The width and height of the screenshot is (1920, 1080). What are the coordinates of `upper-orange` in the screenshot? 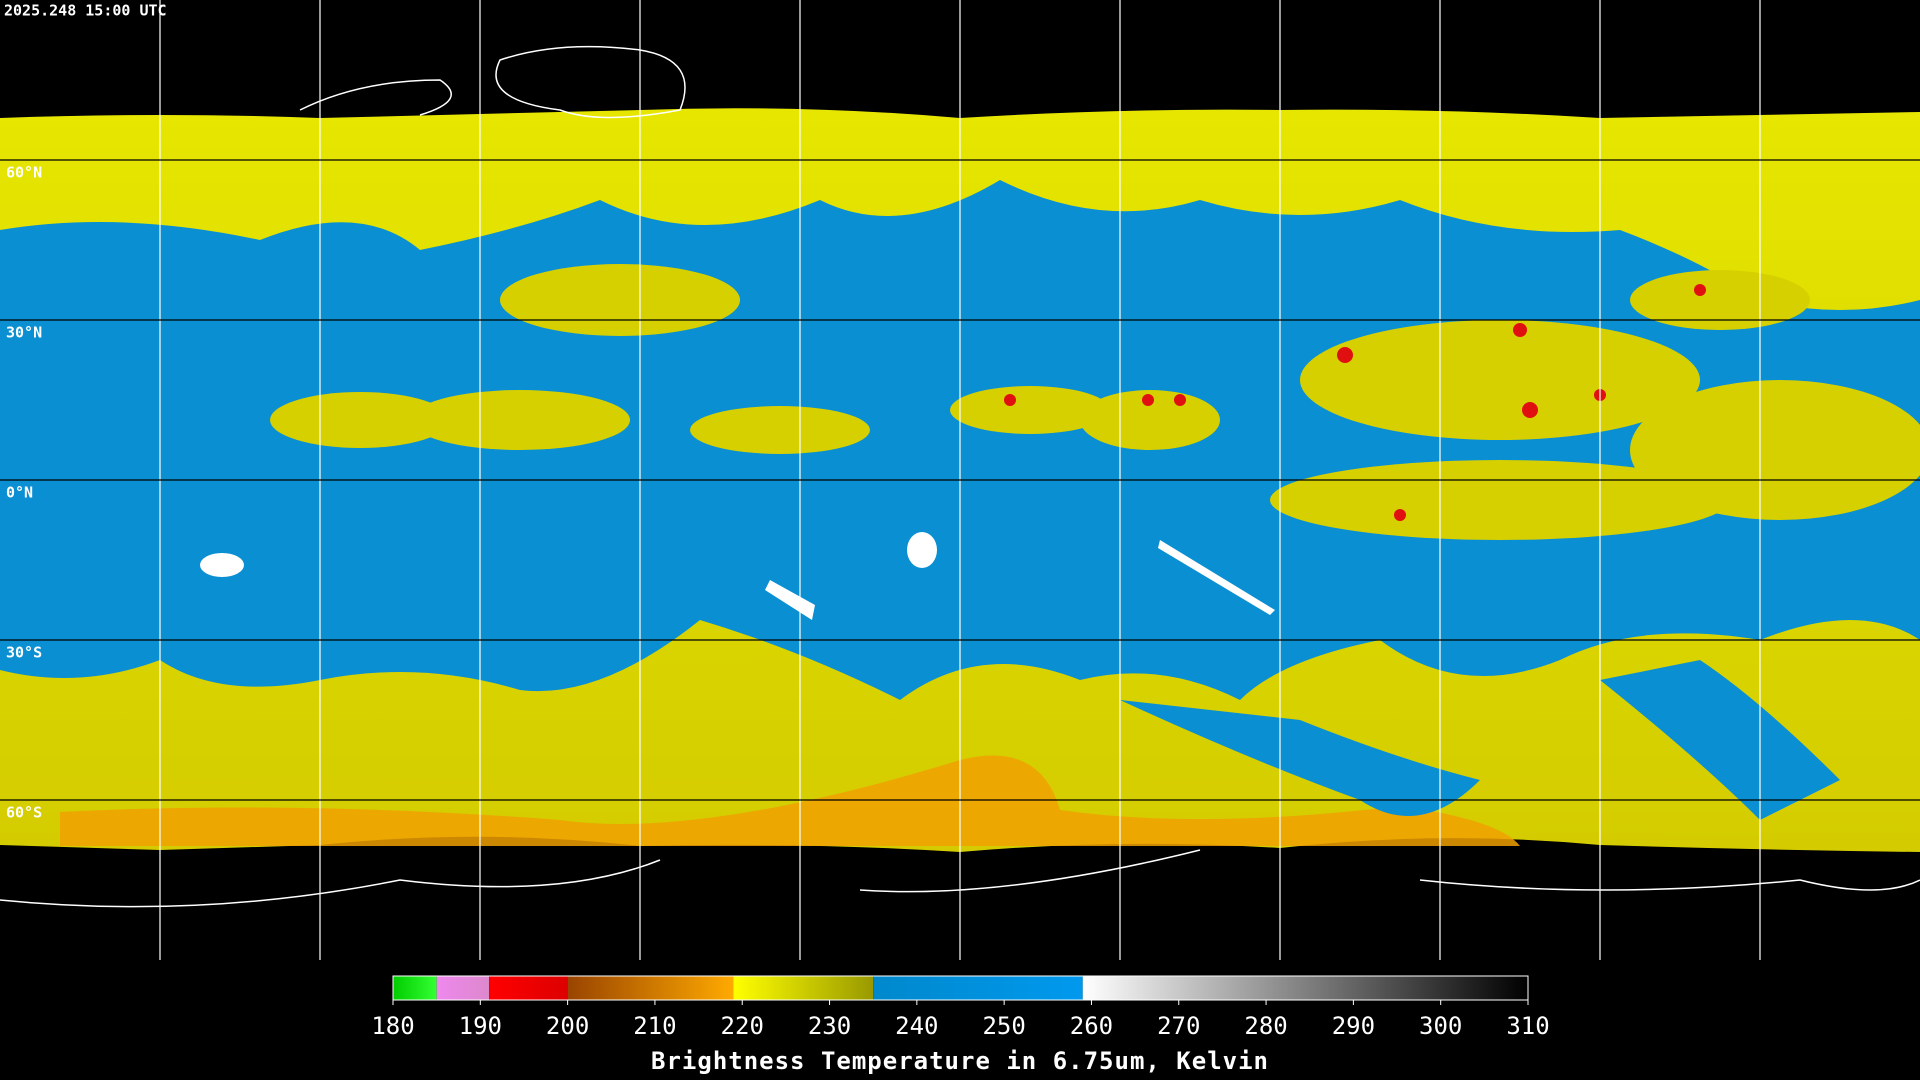 It's located at (790, 800).